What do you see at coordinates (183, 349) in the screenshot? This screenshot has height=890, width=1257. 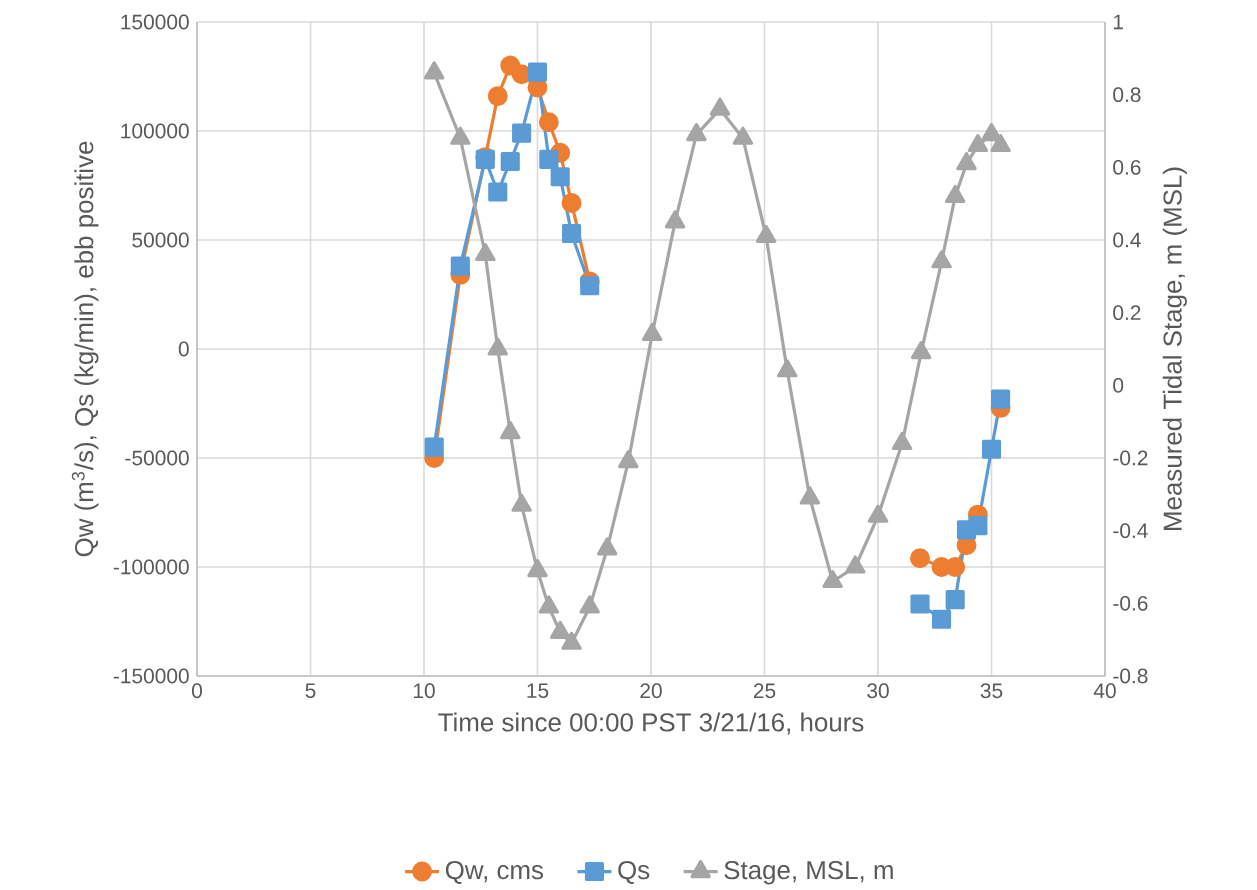 I see `y-tick-label: 0` at bounding box center [183, 349].